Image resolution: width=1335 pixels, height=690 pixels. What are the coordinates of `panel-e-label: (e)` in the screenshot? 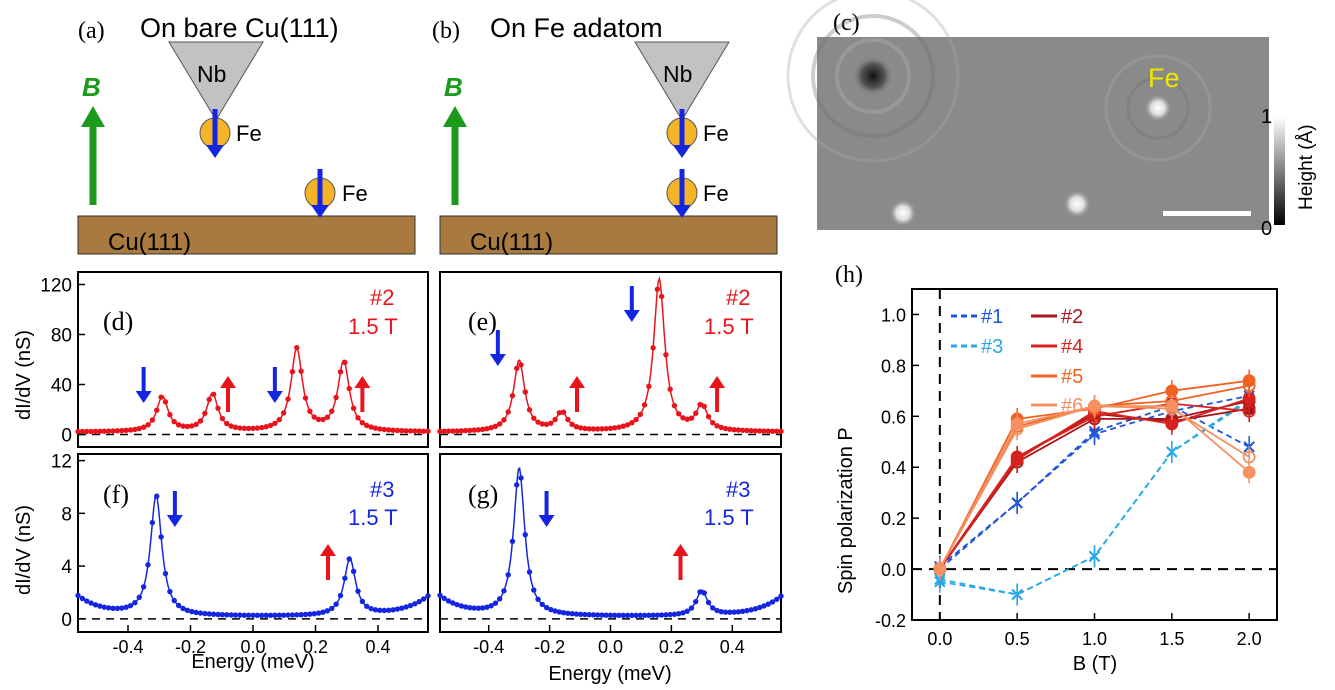 It's located at (482, 321).